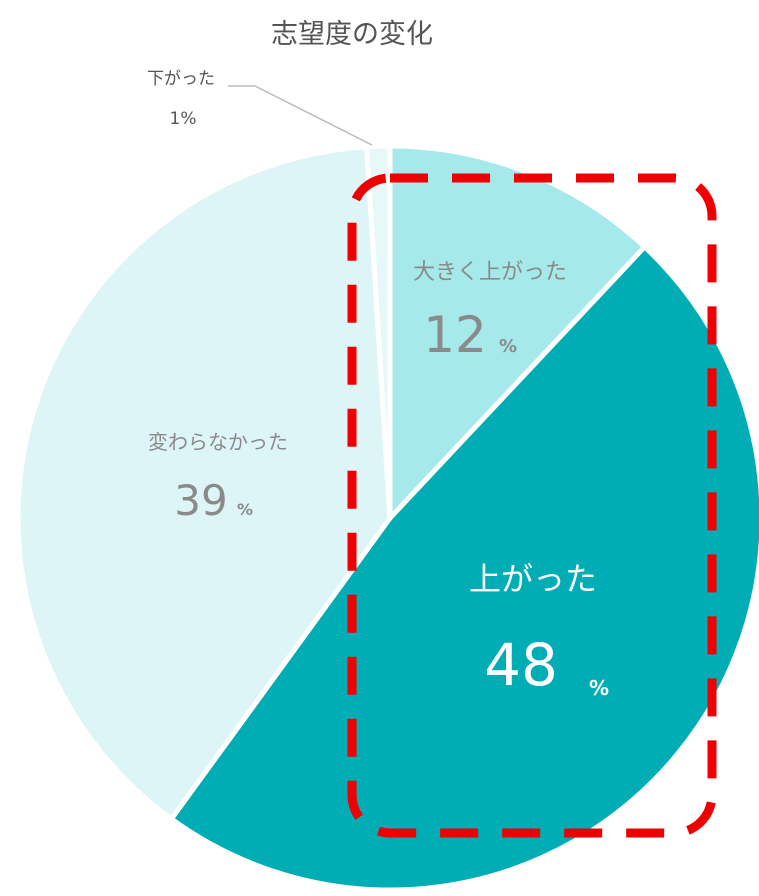 Image resolution: width=759 pixels, height=896 pixels. Describe the element at coordinates (533, 579) in the screenshot. I see `slice-label-name: 上がった` at that location.